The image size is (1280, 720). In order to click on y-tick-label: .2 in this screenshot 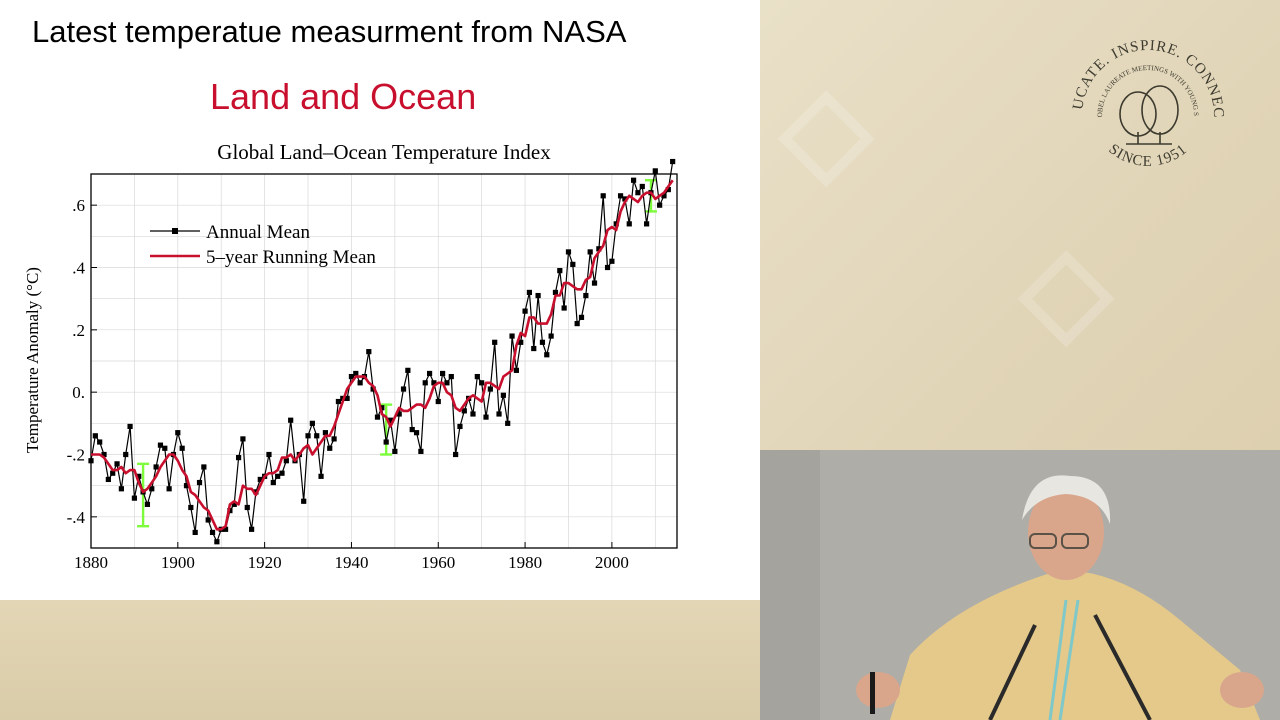, I will do `click(78, 330)`.